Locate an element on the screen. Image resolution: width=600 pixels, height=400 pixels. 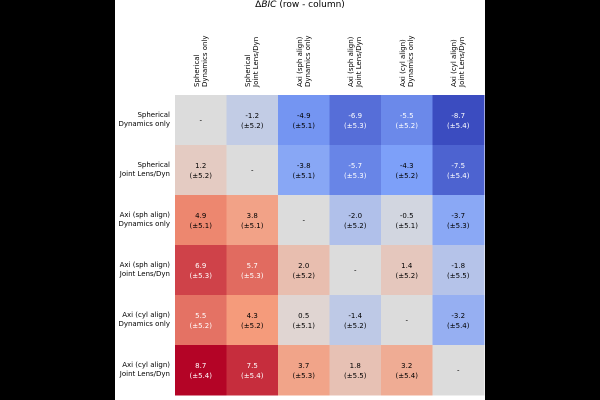
row-label-5: Axi (cyl align) Joint Lens/Dyn is located at coordinates (142, 370).